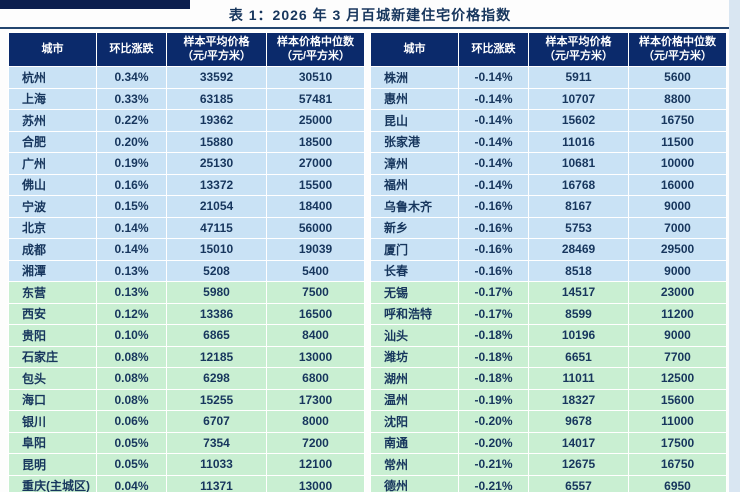  I want to click on city-cell: 石家庄, so click(52, 356).